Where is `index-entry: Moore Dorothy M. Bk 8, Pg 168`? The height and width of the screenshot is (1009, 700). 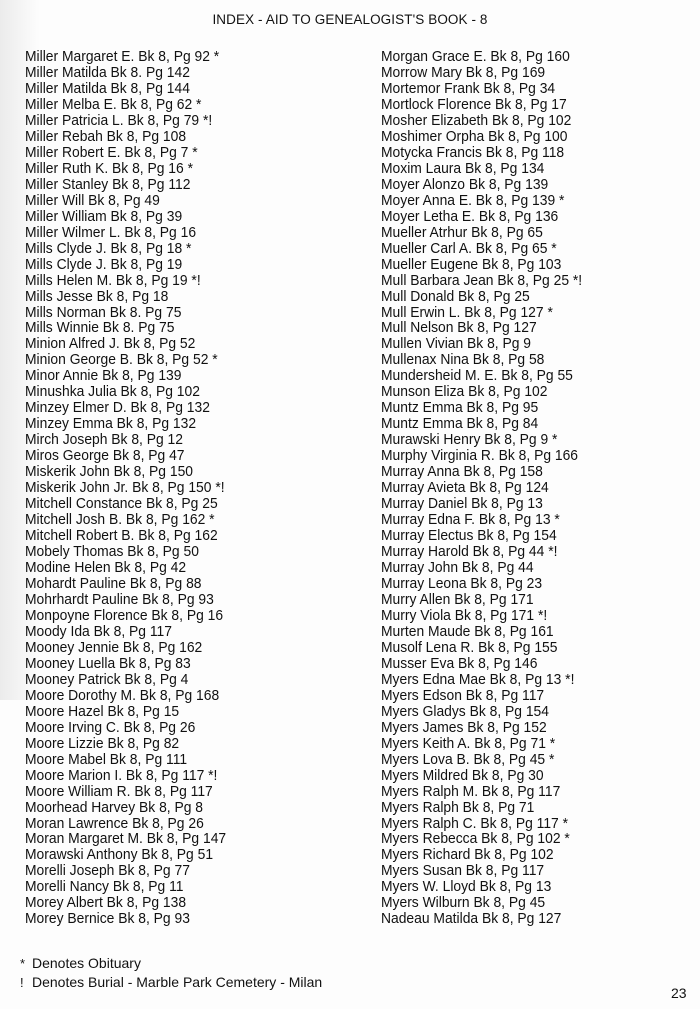 index-entry: Moore Dorothy M. Bk 8, Pg 168 is located at coordinates (122, 695).